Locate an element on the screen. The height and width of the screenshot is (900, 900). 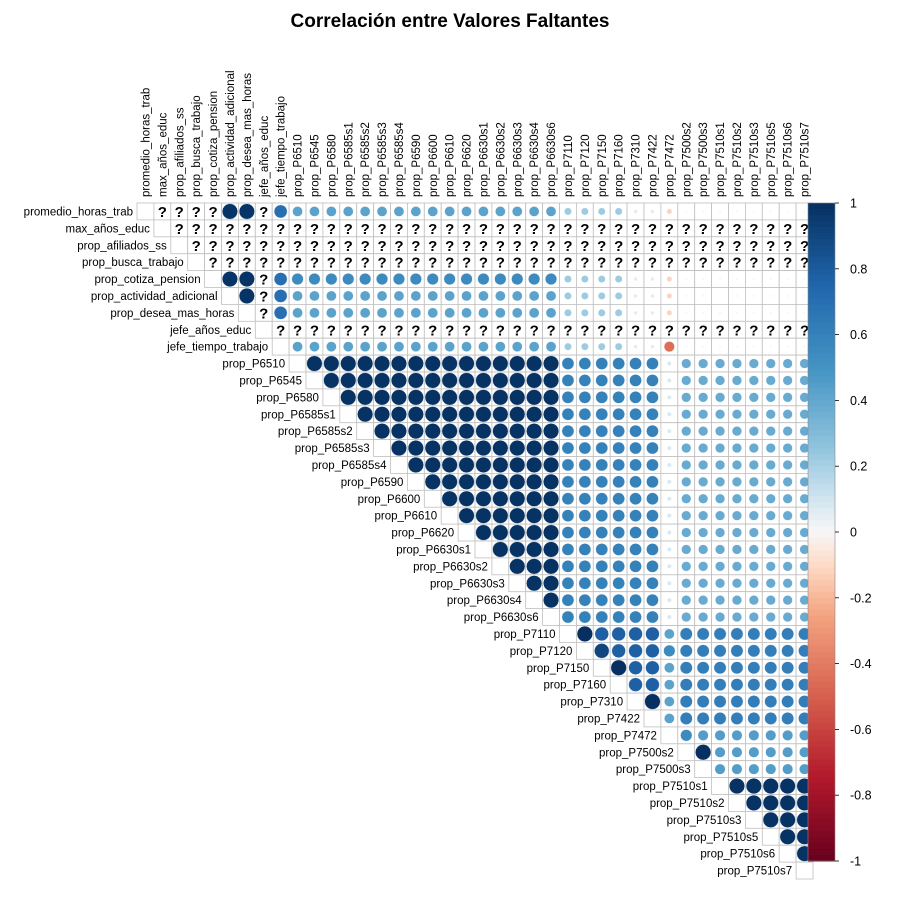
row-label: prop_P6620 is located at coordinates (422, 534).